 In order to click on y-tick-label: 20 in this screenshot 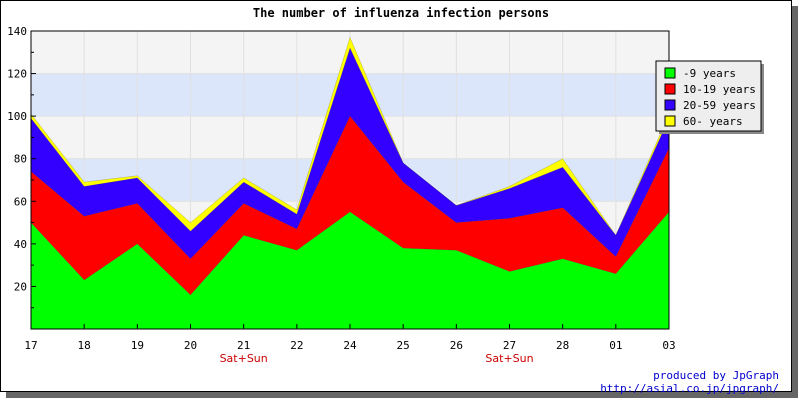, I will do `click(20, 286)`.